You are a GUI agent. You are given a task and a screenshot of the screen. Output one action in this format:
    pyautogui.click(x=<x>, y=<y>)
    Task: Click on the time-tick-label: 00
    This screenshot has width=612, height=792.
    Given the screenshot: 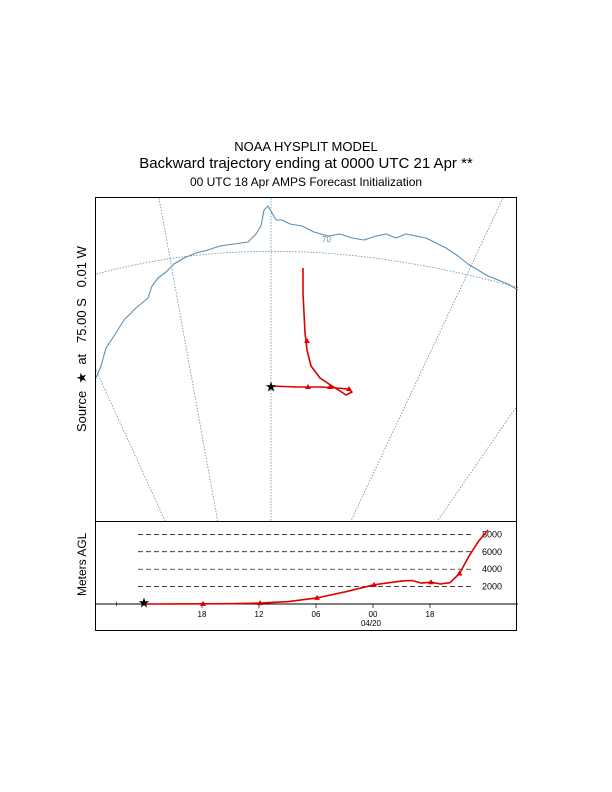 What is the action you would take?
    pyautogui.click(x=373, y=614)
    